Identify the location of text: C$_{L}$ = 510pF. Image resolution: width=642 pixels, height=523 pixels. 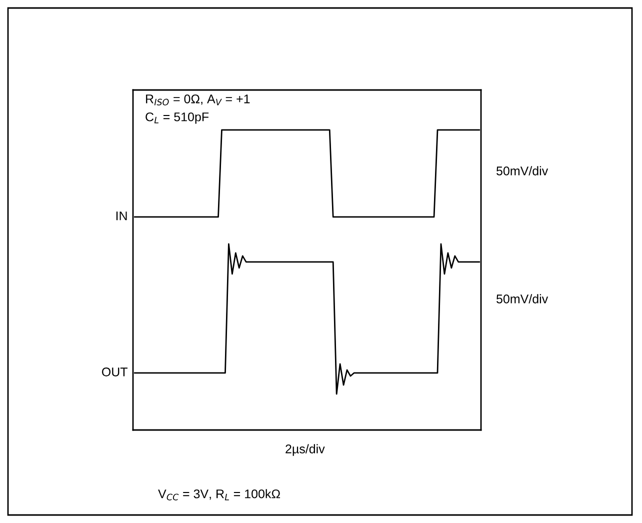
(177, 118).